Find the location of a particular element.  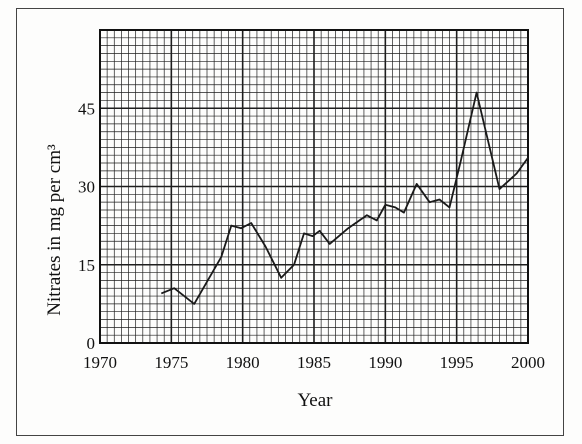

x-tick-label: 1985 is located at coordinates (314, 362).